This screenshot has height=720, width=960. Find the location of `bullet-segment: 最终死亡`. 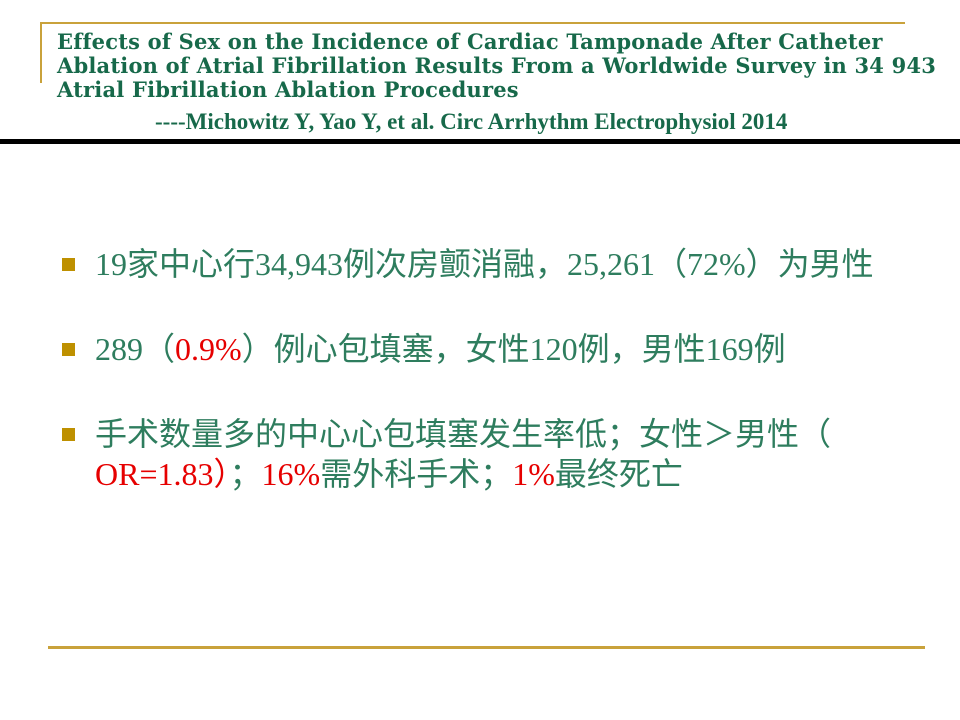

bullet-segment: 最终死亡 is located at coordinates (618, 474).